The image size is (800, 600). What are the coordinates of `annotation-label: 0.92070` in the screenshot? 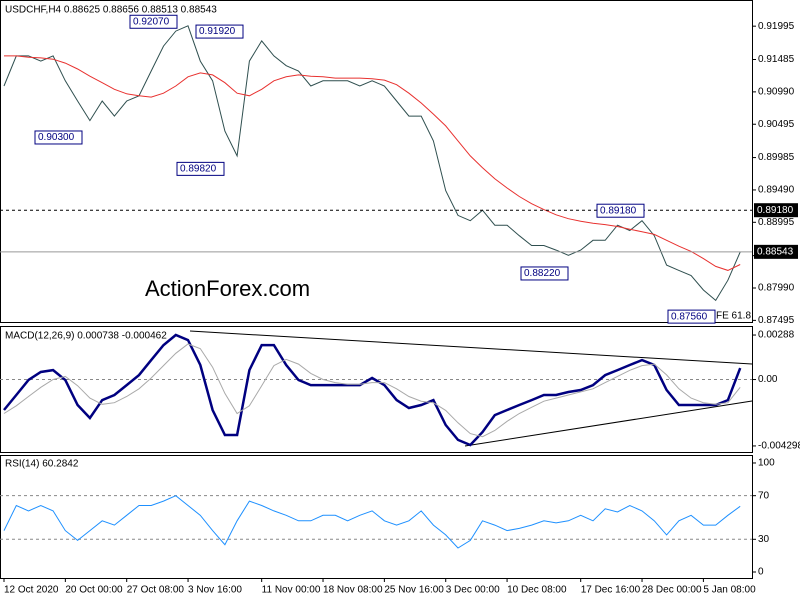 It's located at (151, 21).